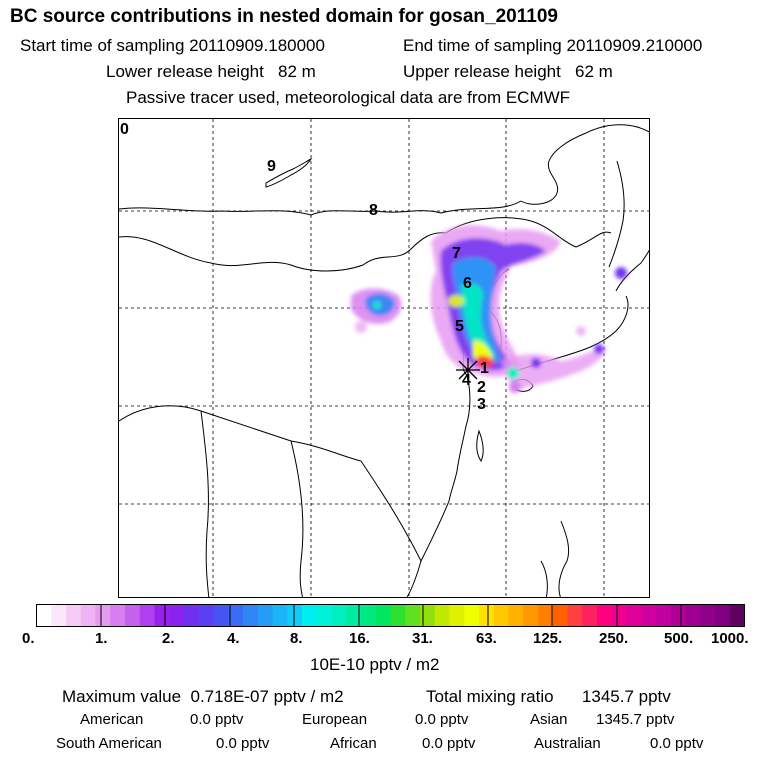  What do you see at coordinates (124, 129) in the screenshot?
I see `map-corner-label: 0` at bounding box center [124, 129].